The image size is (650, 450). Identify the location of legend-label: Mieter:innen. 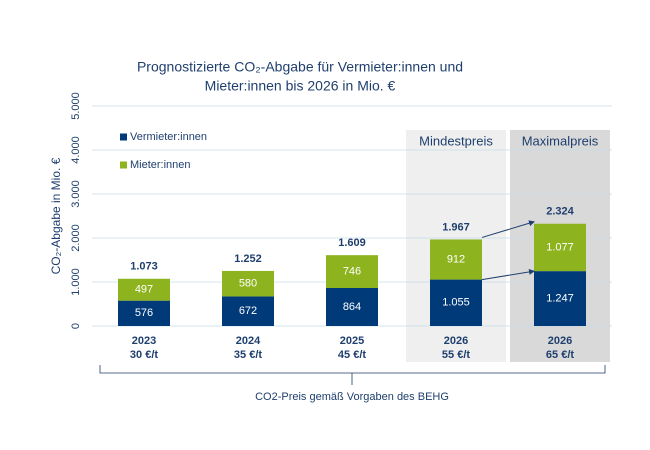
(160, 165).